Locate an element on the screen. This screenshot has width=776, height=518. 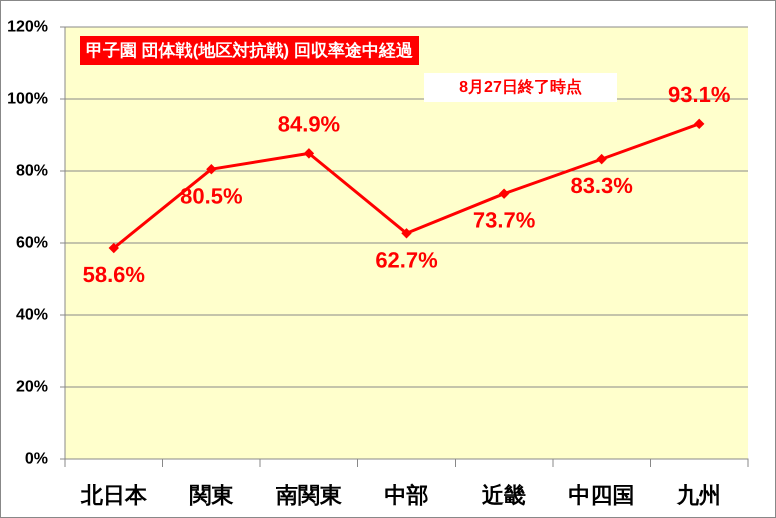
text: 甲子園 団体戦(地区対抗戦) 回収率途中経過 is located at coordinates (249, 50).